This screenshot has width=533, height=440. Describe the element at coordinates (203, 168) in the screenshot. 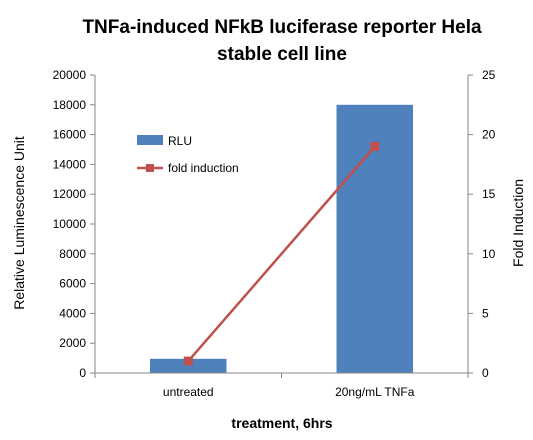

I see `legend-fold-label: fold induction` at that location.